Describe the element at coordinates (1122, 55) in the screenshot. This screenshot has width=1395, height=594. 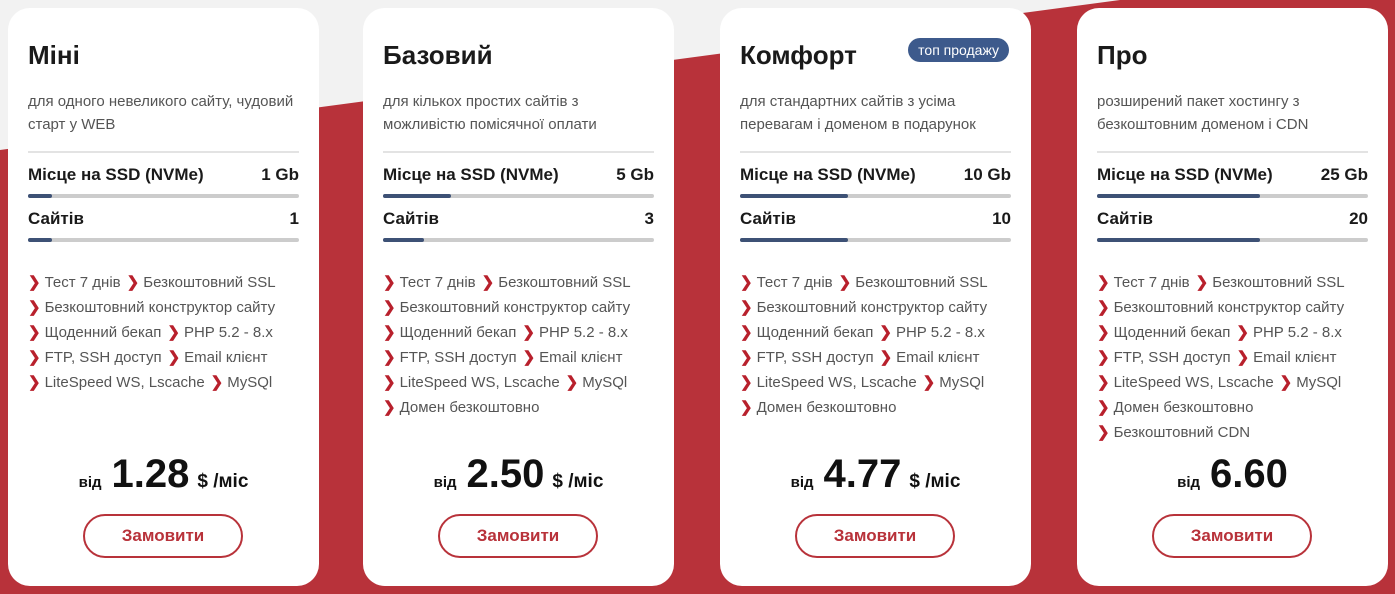
I see `plan-title: Про` at that location.